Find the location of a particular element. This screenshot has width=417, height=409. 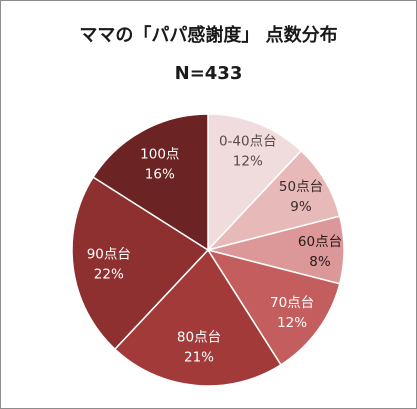

slice-label: 50点台 is located at coordinates (301, 187).